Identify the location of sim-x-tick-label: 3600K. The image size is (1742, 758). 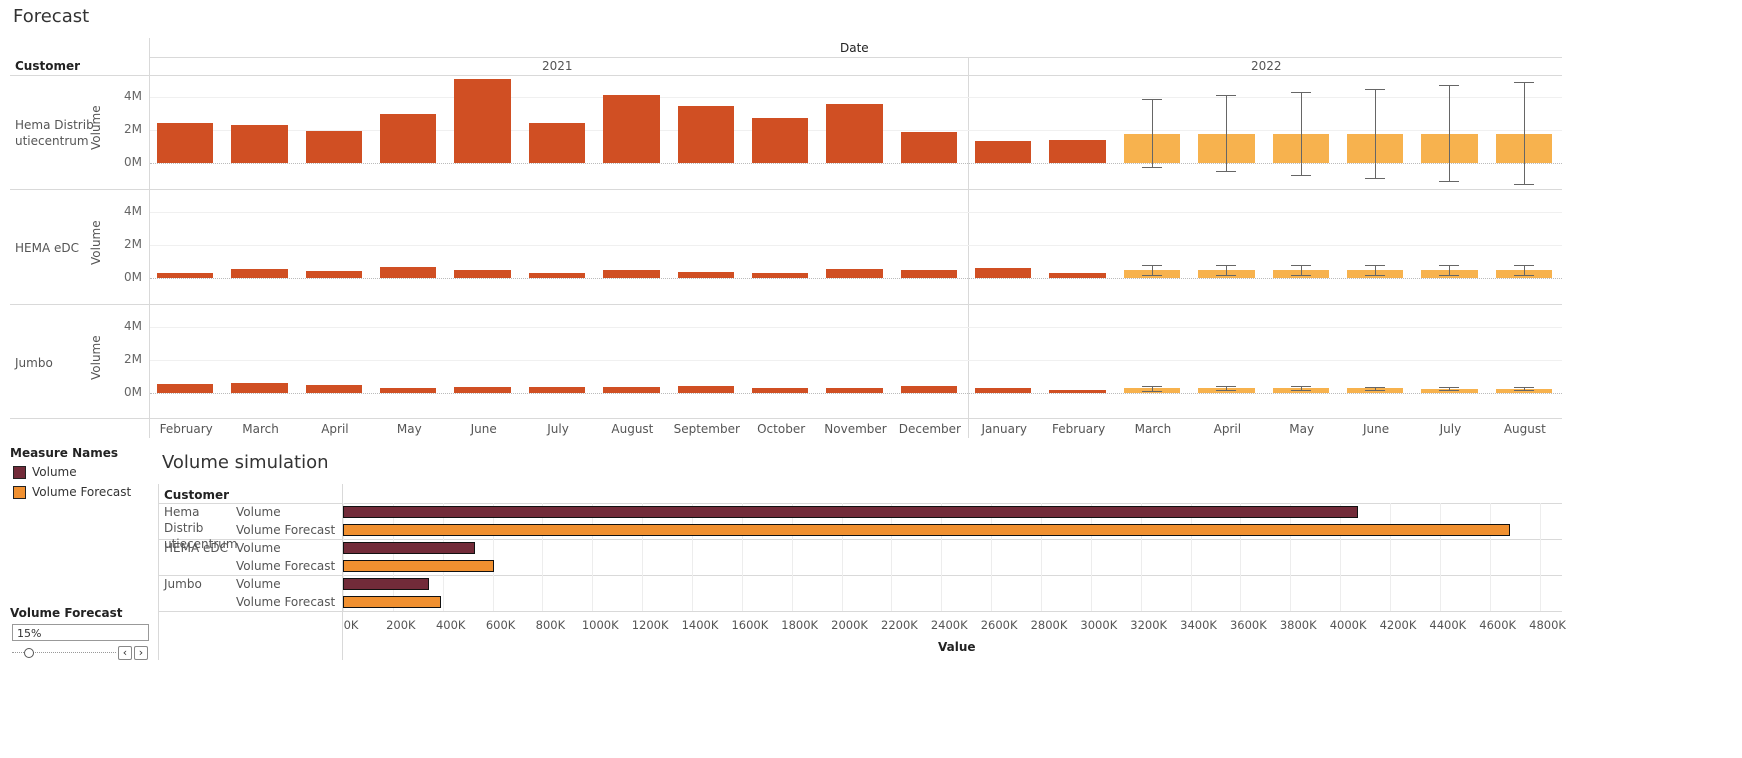
(1248, 625).